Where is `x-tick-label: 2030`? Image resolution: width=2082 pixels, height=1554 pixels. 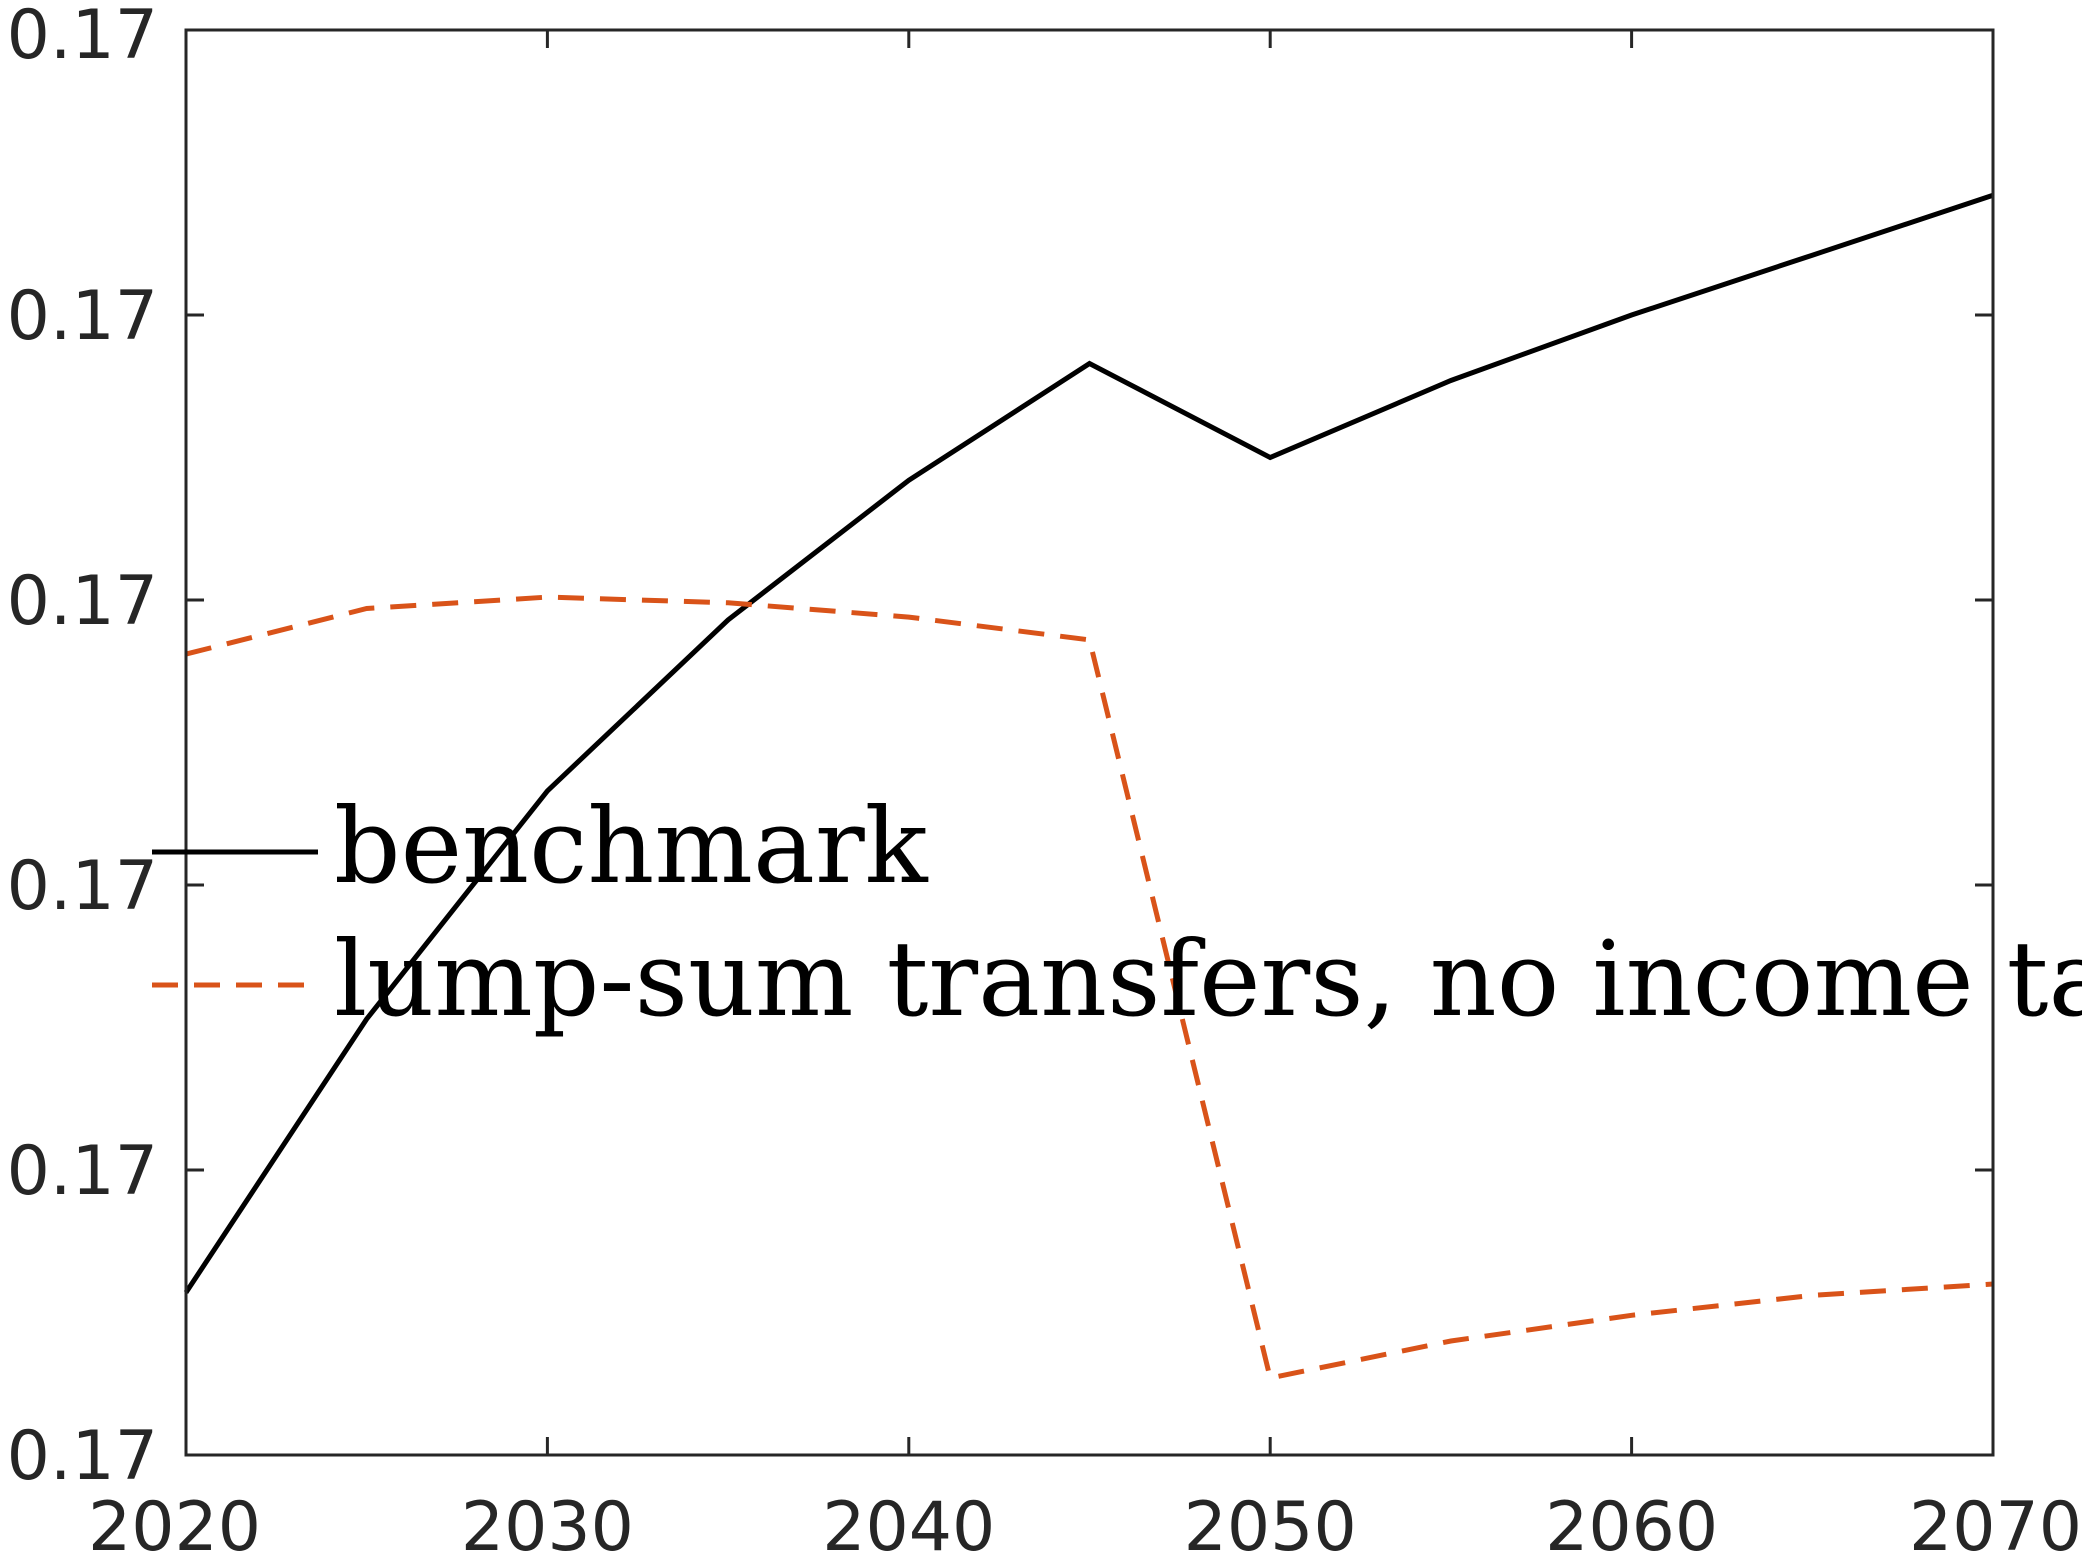 x-tick-label: 2030 is located at coordinates (547, 1521).